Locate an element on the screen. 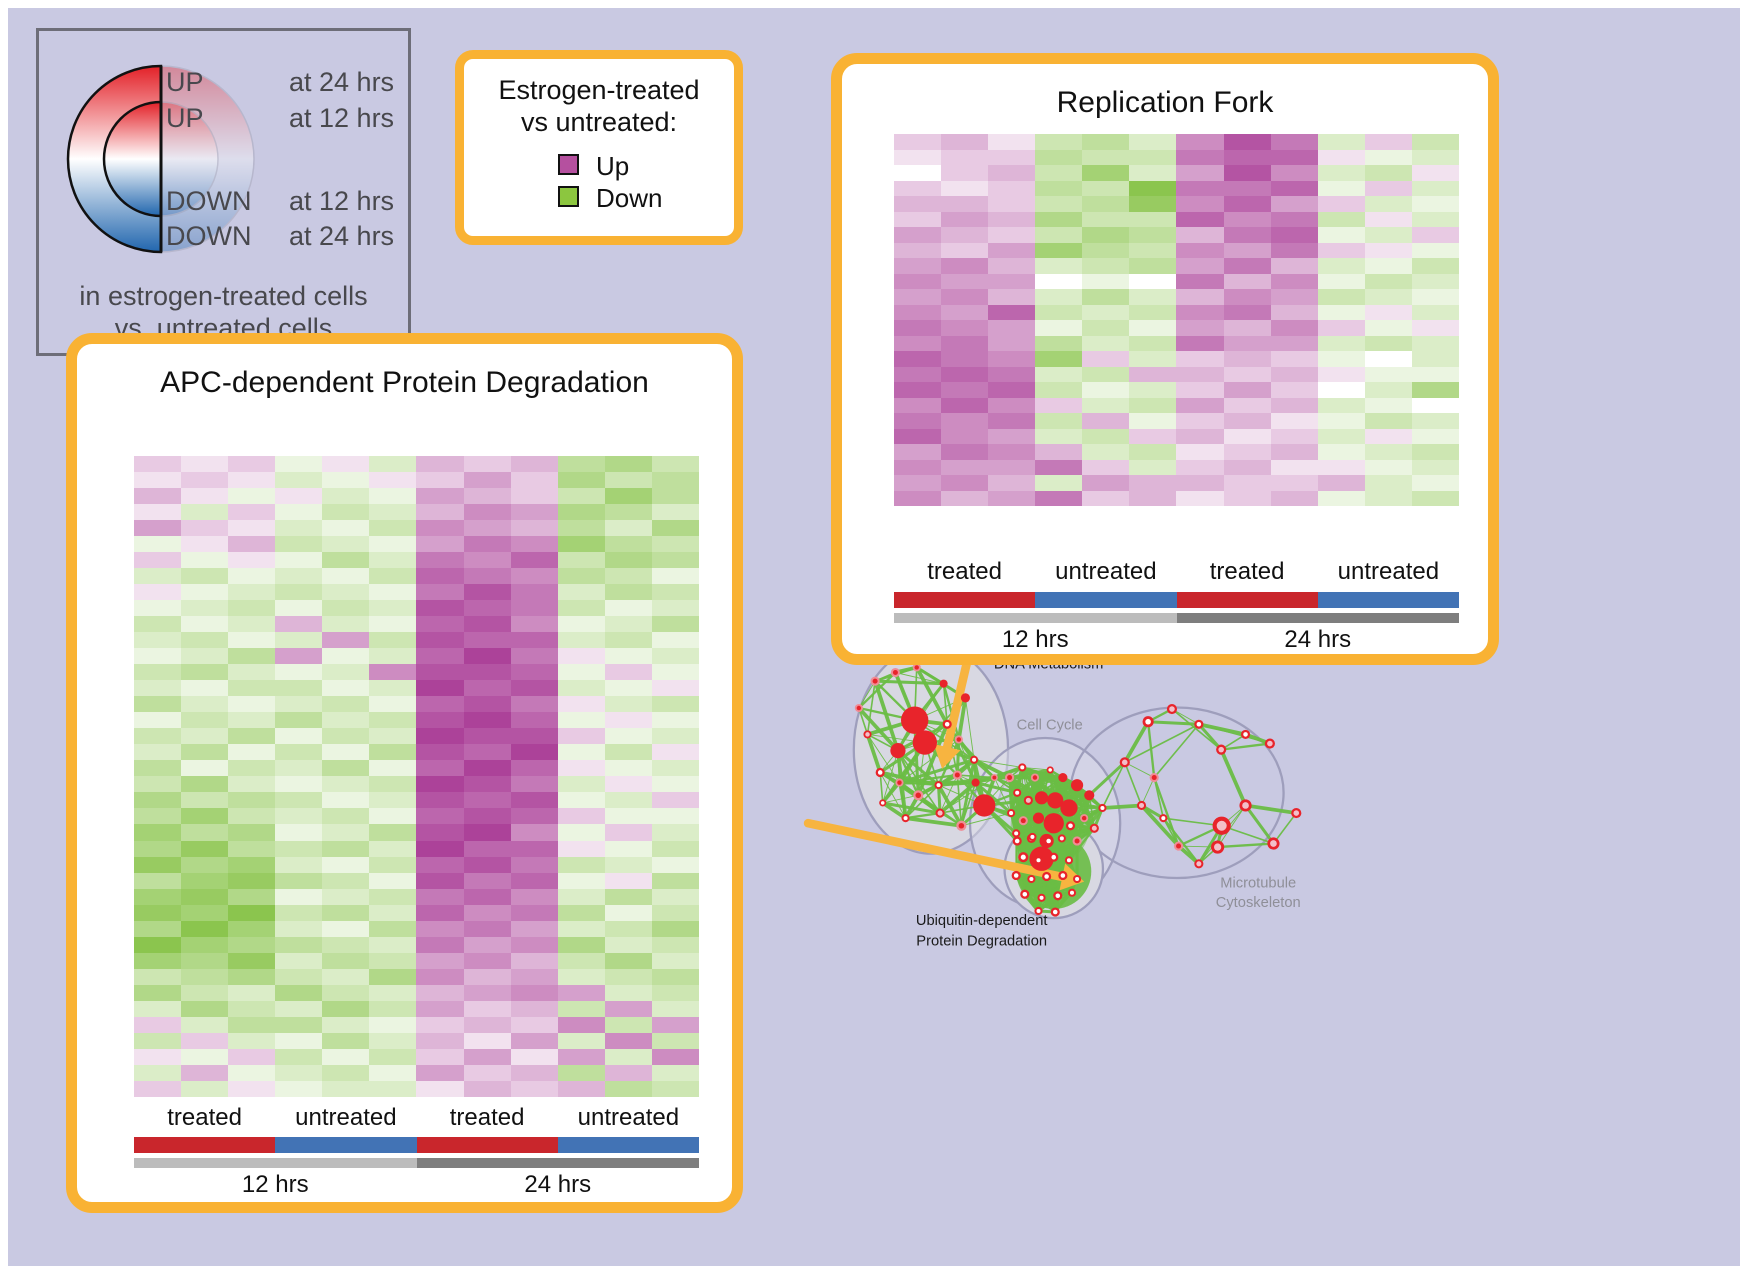 The image size is (1750, 1279). sample-bar-untreated is located at coordinates (1388, 600).